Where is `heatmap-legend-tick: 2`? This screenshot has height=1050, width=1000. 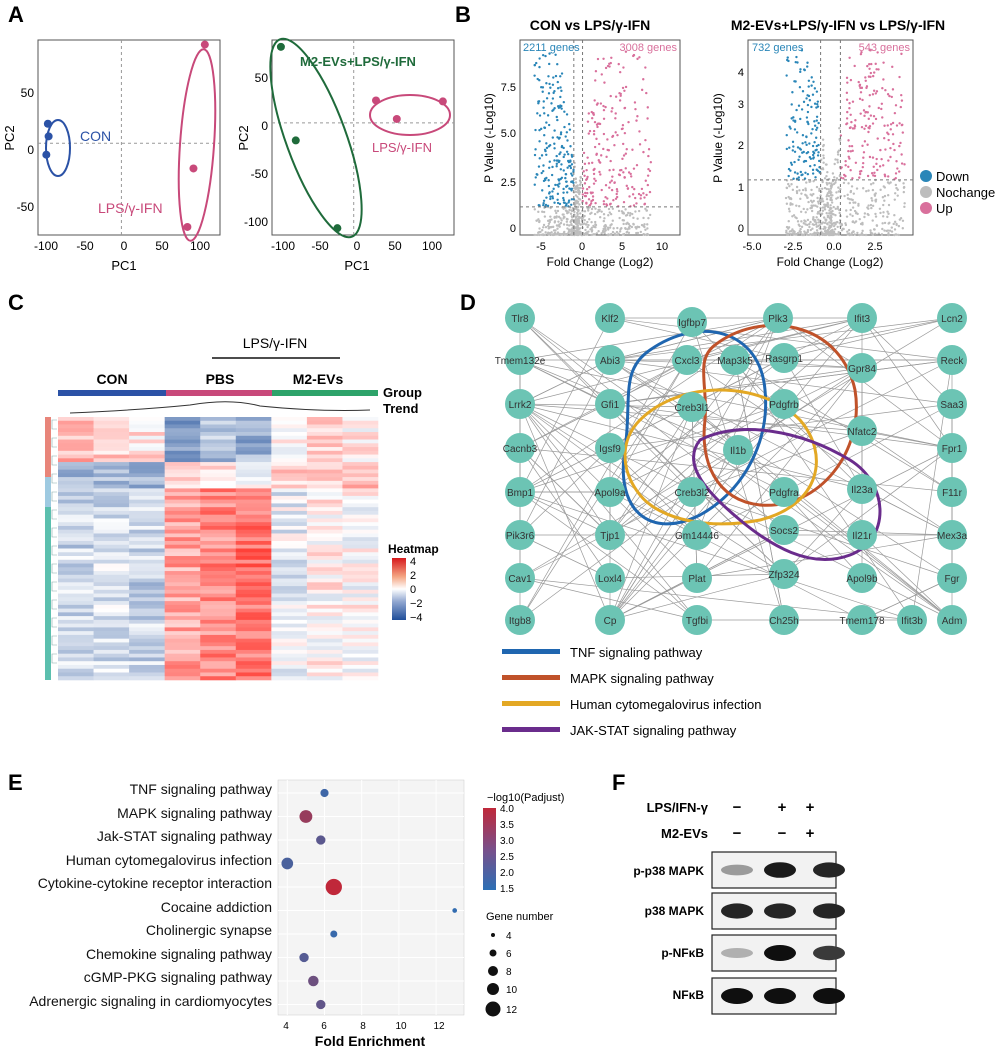 heatmap-legend-tick: 2 is located at coordinates (413, 576).